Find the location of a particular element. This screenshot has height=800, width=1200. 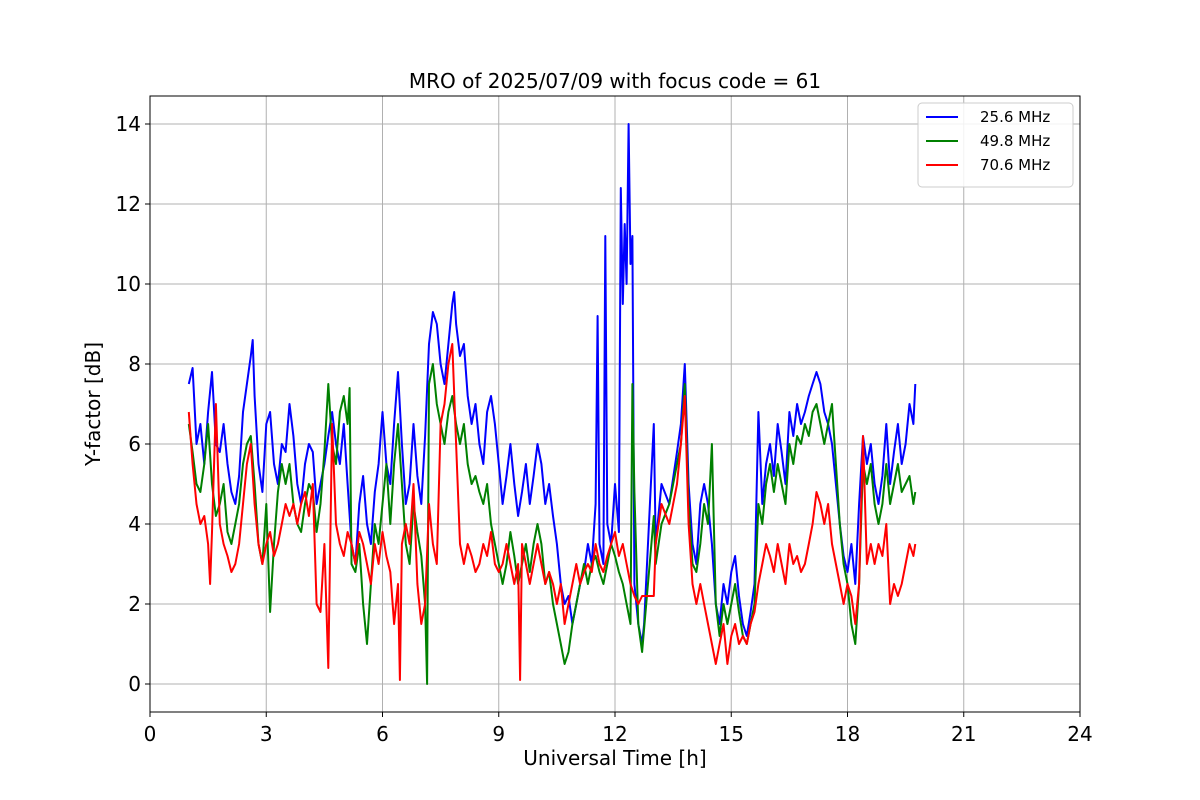

x-tick-label: 24 is located at coordinates (1079, 734).